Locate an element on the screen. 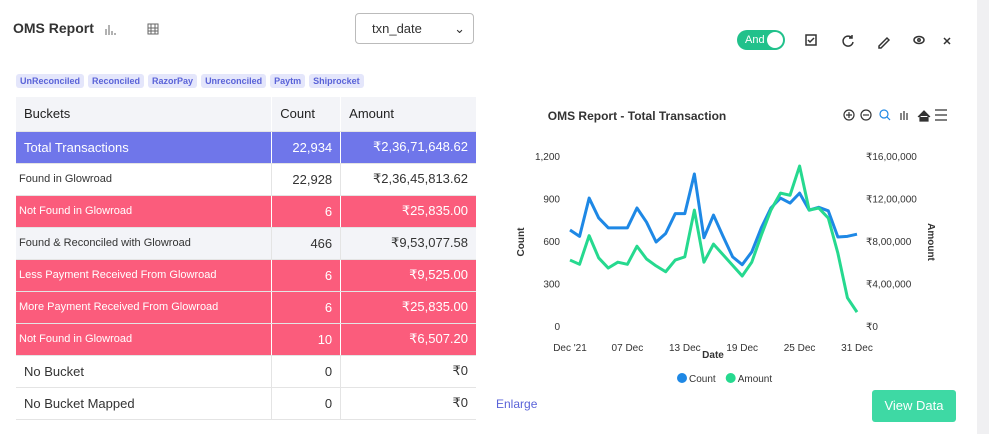  tag: RazorPay is located at coordinates (173, 81).